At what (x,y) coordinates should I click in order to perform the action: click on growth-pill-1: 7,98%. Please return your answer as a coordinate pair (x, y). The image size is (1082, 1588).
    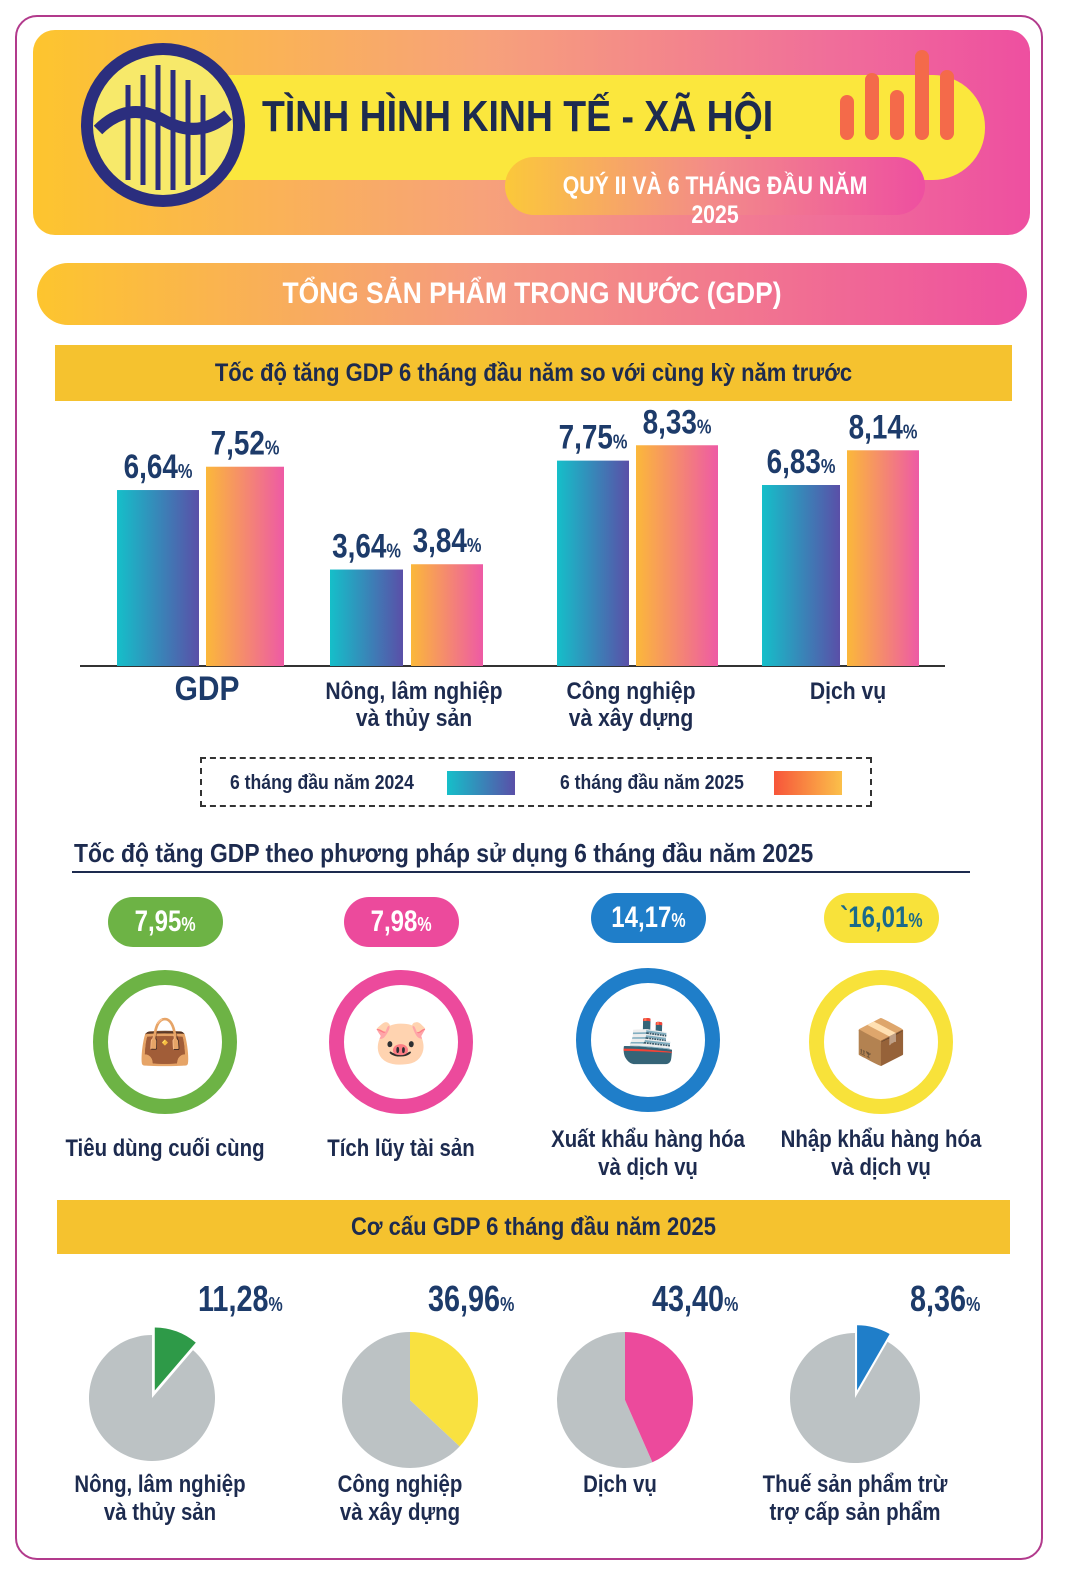
    Looking at the image, I should click on (401, 922).